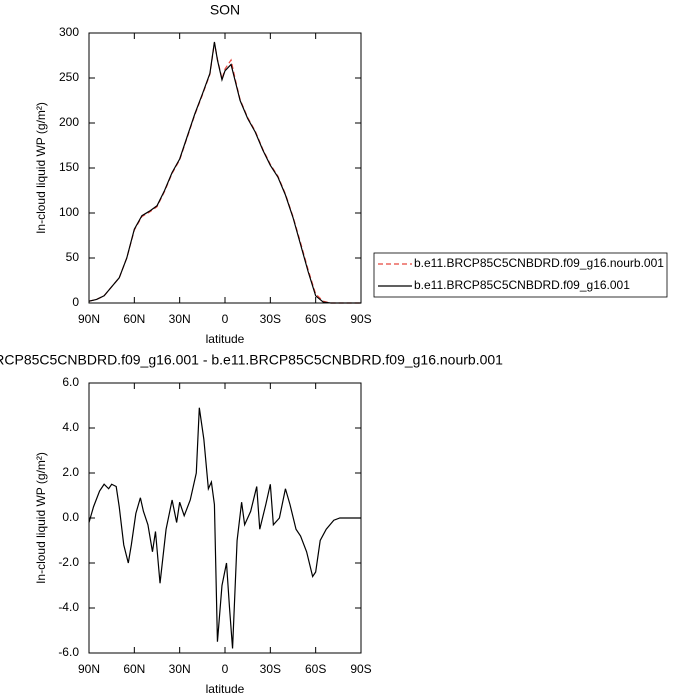  What do you see at coordinates (70, 382) in the screenshot?
I see `y-tick-label: 6.0` at bounding box center [70, 382].